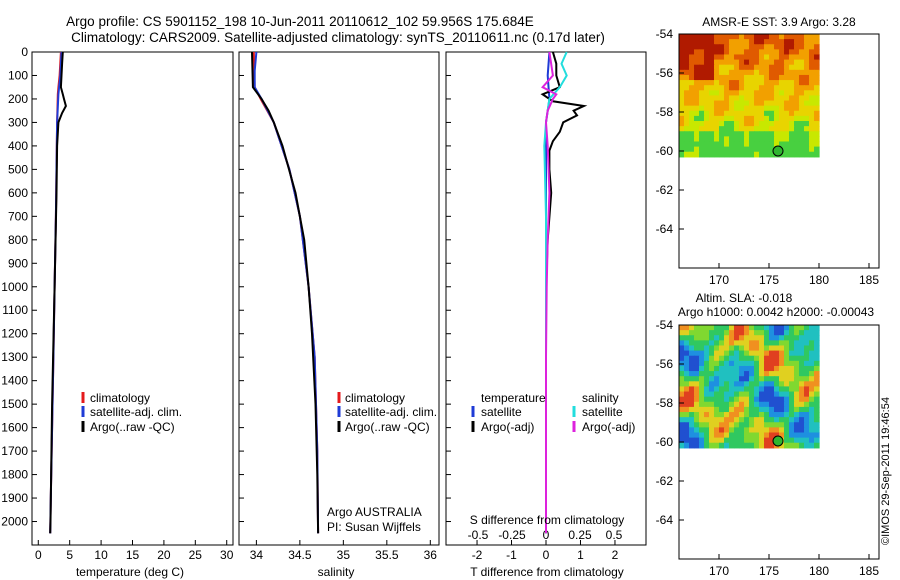 The image size is (900, 580). What do you see at coordinates (374, 527) in the screenshot?
I see `sal-annotation-2: PI: Susan Wijffels` at bounding box center [374, 527].